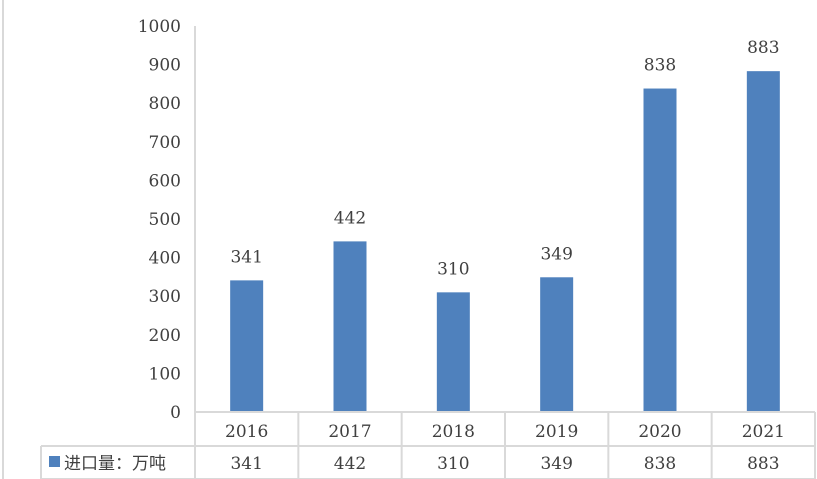 Image resolution: width=817 pixels, height=479 pixels. What do you see at coordinates (556, 432) in the screenshot?
I see `x-tick-label: 2019` at bounding box center [556, 432].